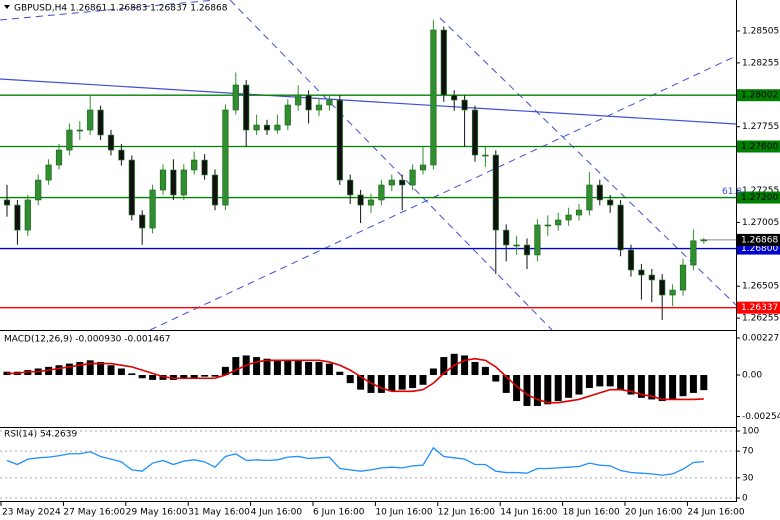 This screenshot has width=780, height=520. Describe the element at coordinates (732, 192) in the screenshot. I see `fib-label: 61.8` at that location.